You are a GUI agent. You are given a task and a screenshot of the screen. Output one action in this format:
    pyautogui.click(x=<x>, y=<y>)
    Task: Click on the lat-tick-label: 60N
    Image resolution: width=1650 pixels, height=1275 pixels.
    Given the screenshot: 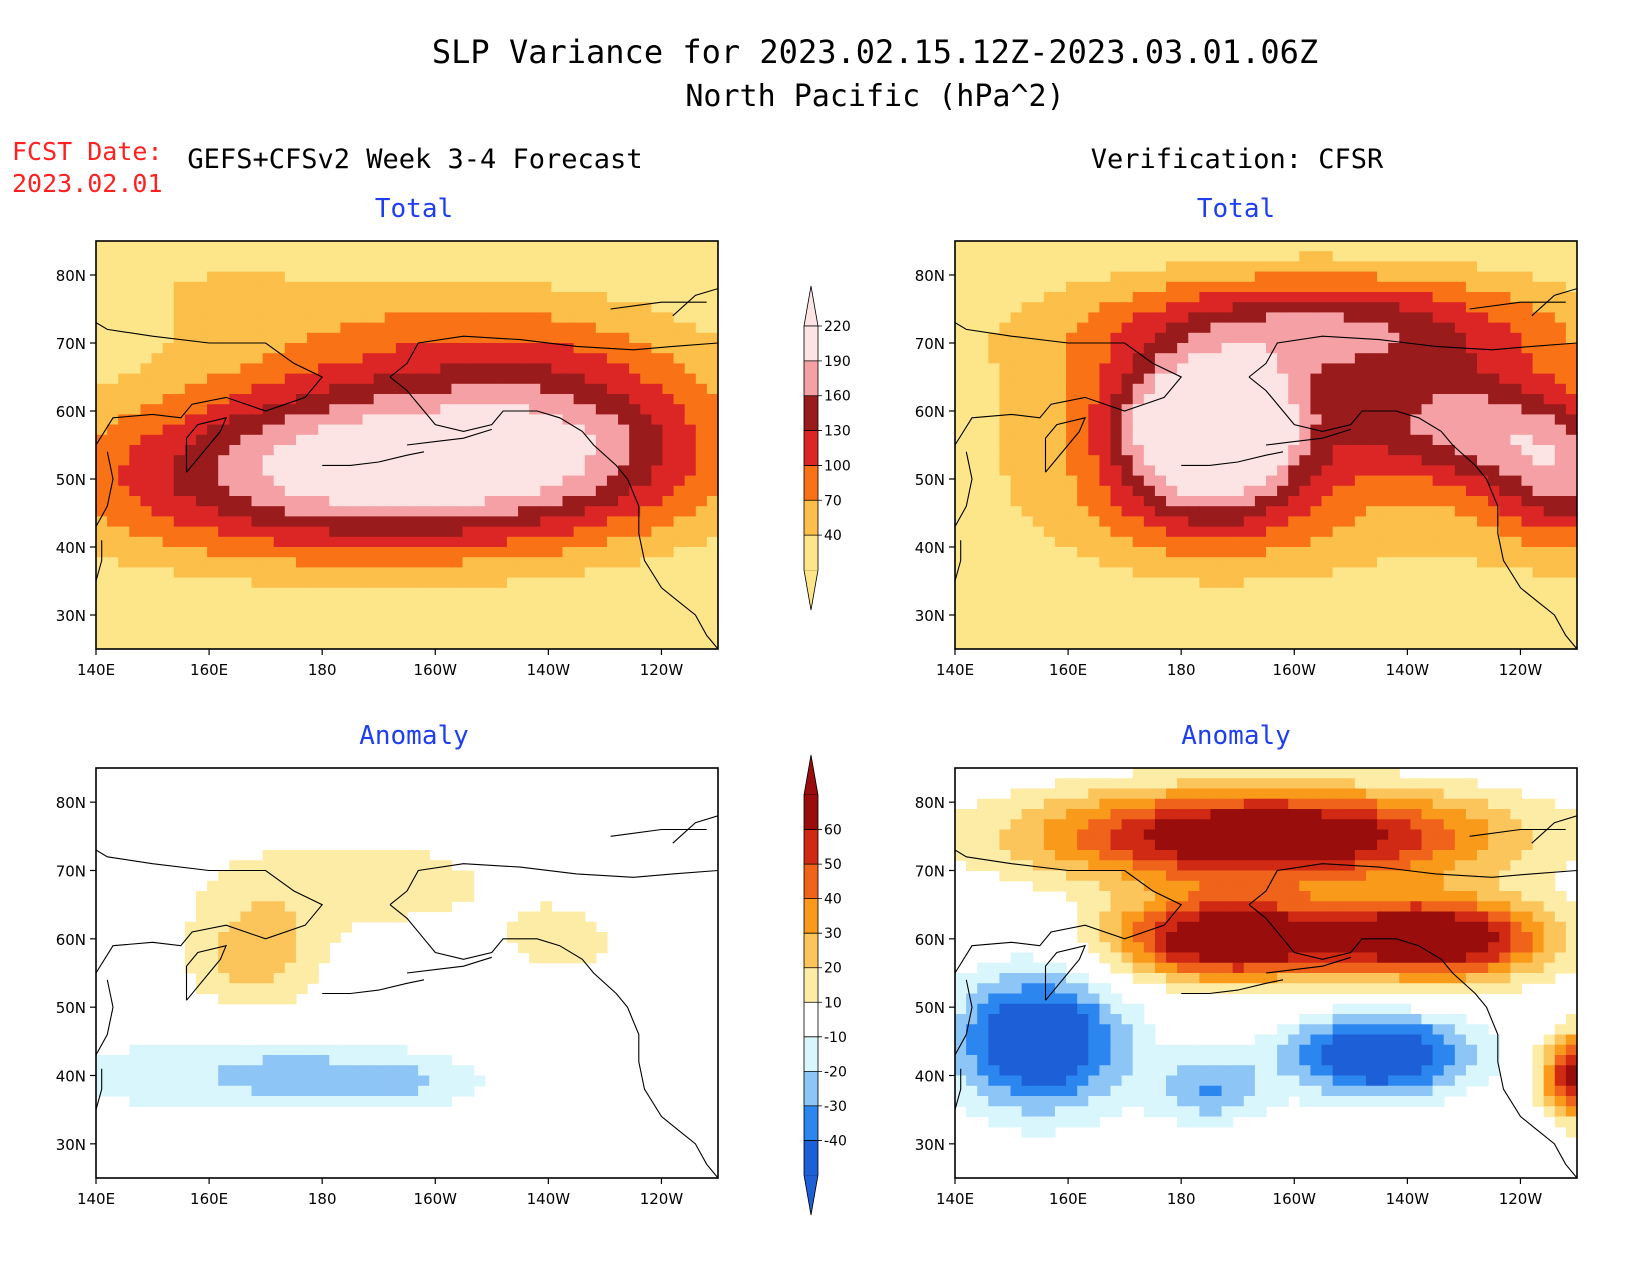 What is the action you would take?
    pyautogui.click(x=71, y=412)
    